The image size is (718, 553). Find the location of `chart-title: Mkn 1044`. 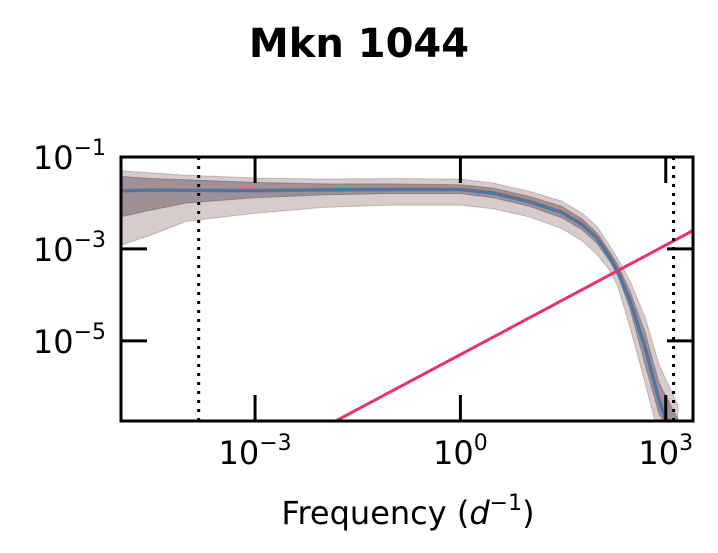

chart-title: Mkn 1044 is located at coordinates (359, 44).